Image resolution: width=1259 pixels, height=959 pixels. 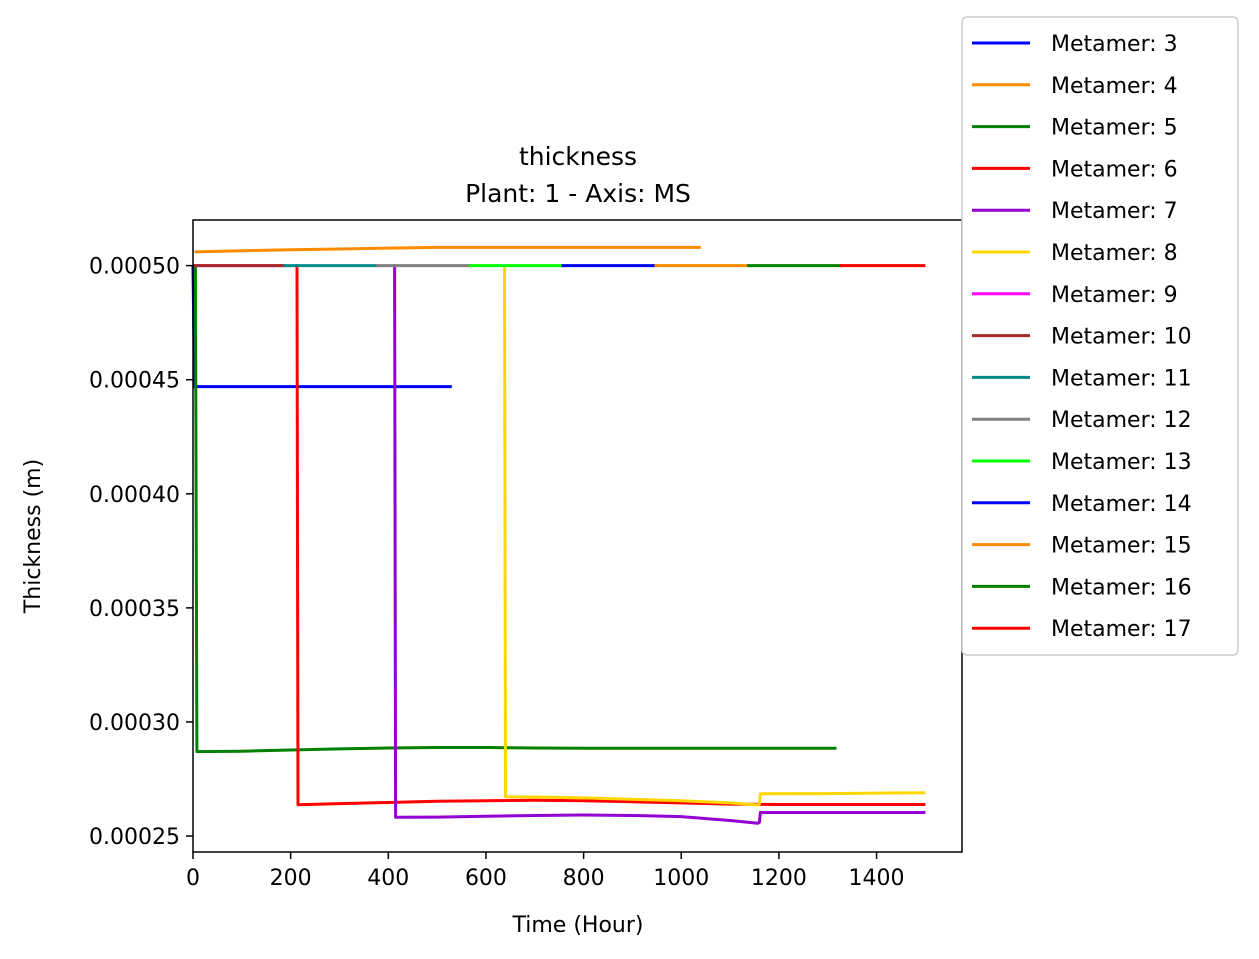 I want to click on x-tick-label: 1200, so click(x=779, y=878).